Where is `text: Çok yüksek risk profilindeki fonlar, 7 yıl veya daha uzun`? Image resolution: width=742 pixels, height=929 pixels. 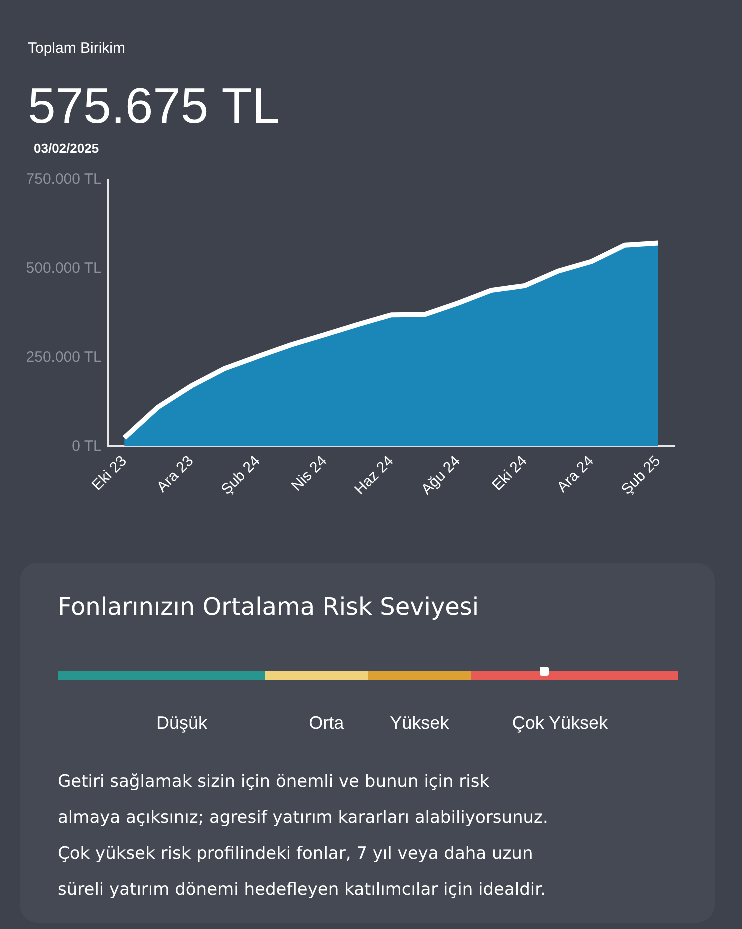
text: Çok yüksek risk profilindeki fonlar, 7 yıl veya daha uzun is located at coordinates (296, 854).